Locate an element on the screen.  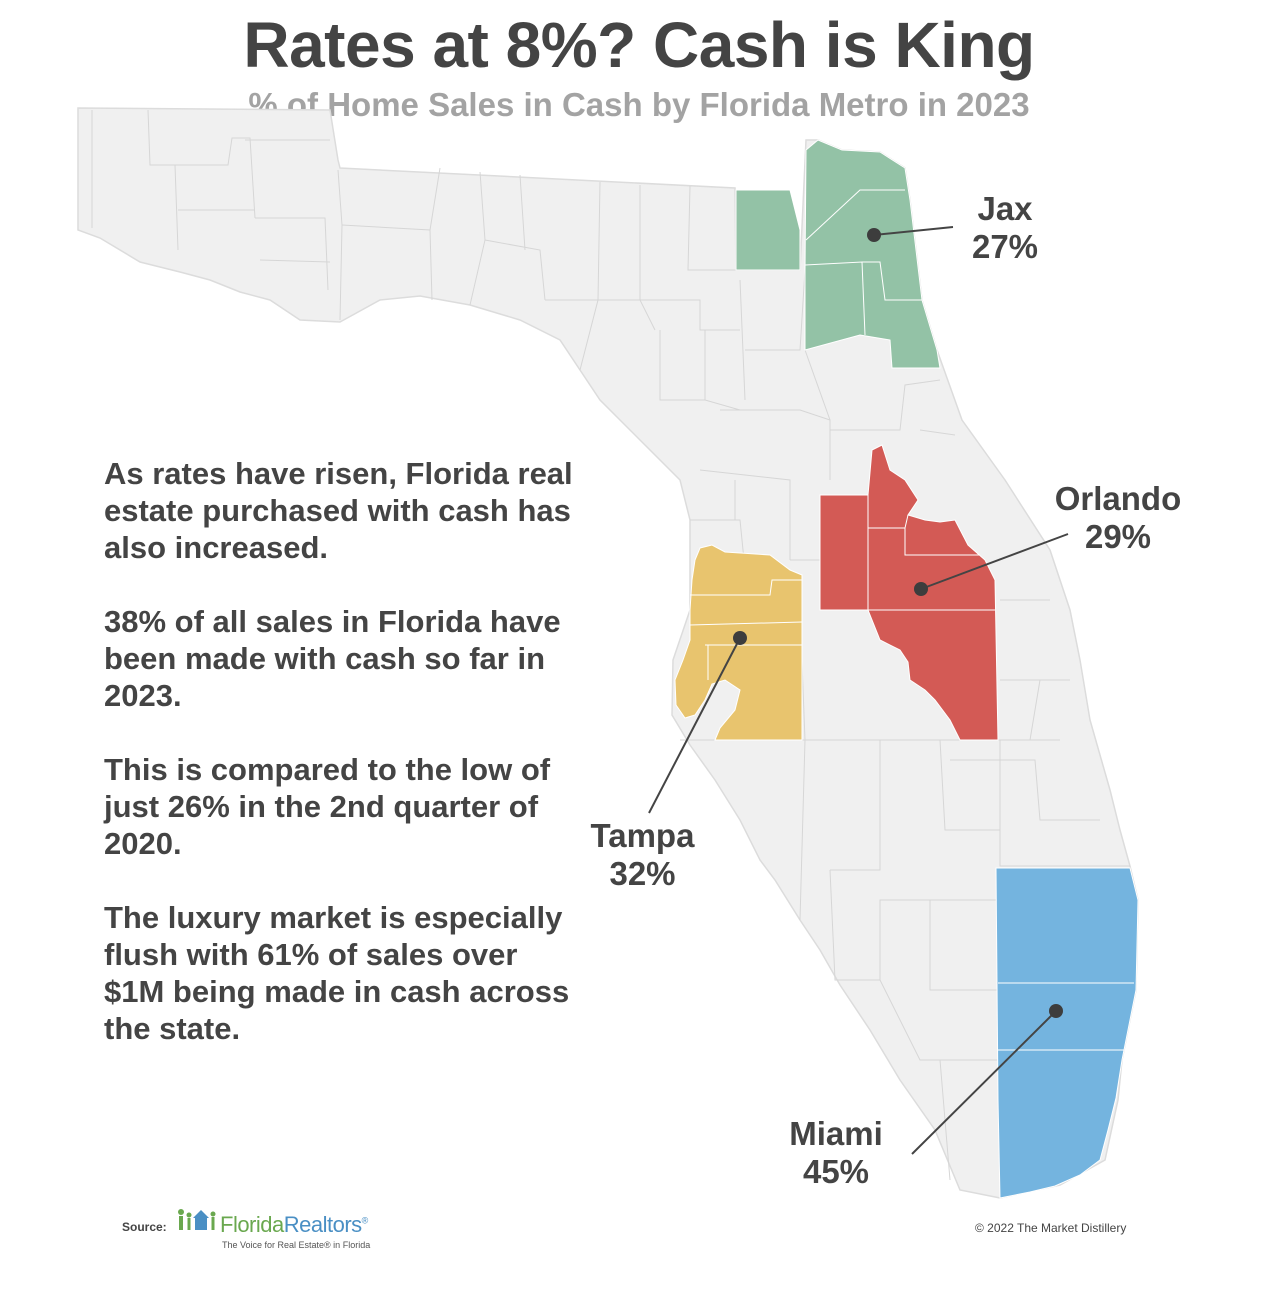
miami-label: Miami 45% is located at coordinates (836, 1153).